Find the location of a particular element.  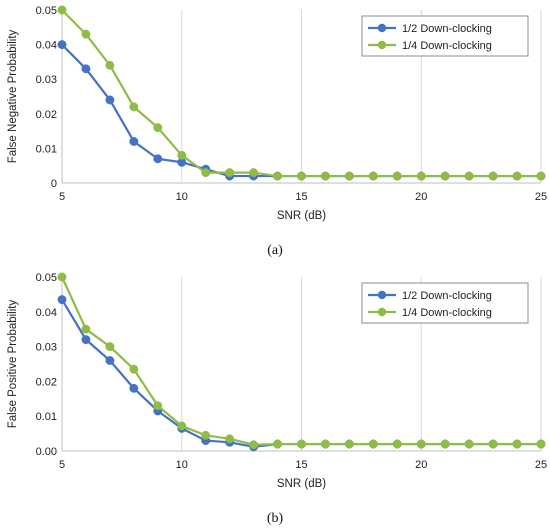

y-tick-label: 0.00 is located at coordinates (46, 452).